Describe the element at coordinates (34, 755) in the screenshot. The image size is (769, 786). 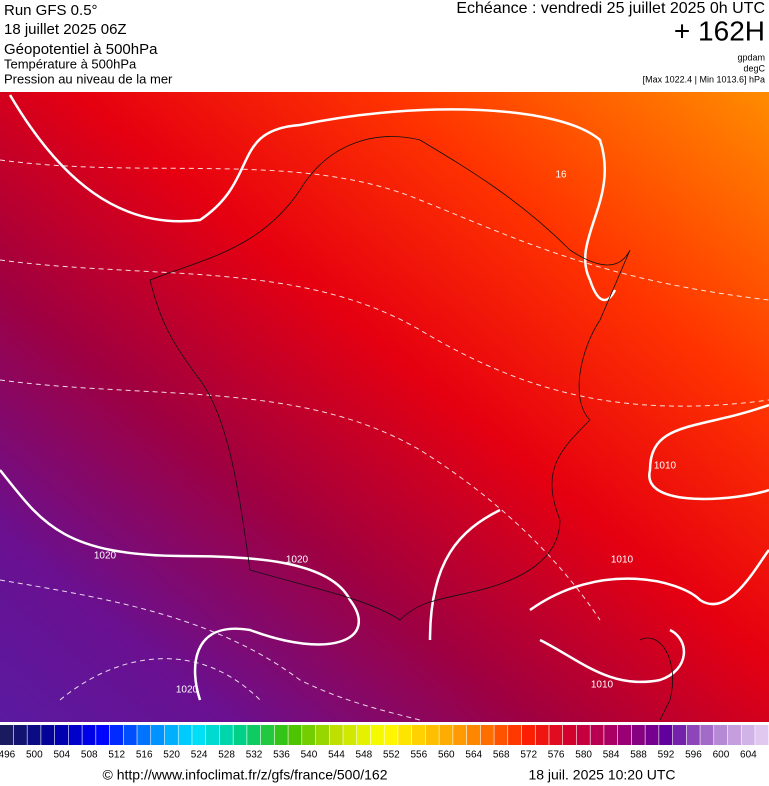
I see `colorbar-label: 500` at that location.